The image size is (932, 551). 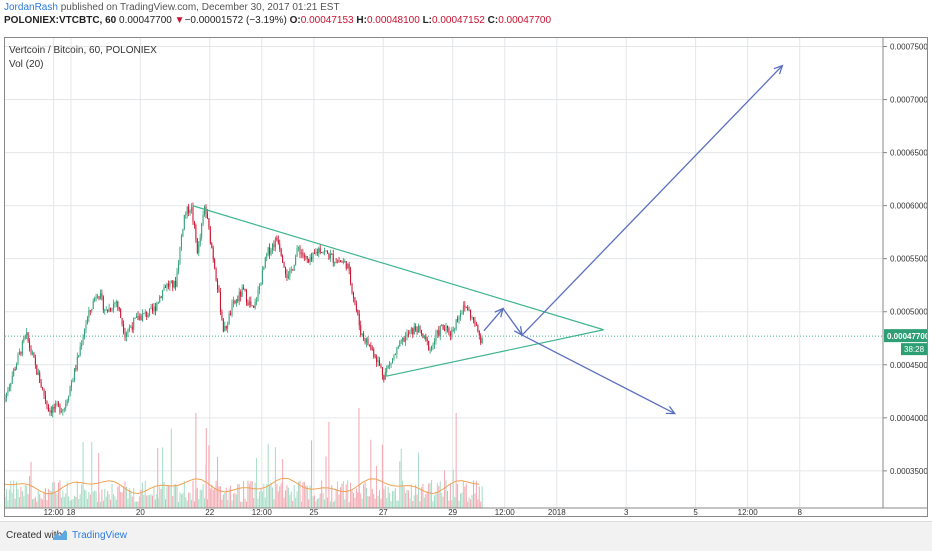 I want to click on triangle-lower-line, so click(x=494, y=353).